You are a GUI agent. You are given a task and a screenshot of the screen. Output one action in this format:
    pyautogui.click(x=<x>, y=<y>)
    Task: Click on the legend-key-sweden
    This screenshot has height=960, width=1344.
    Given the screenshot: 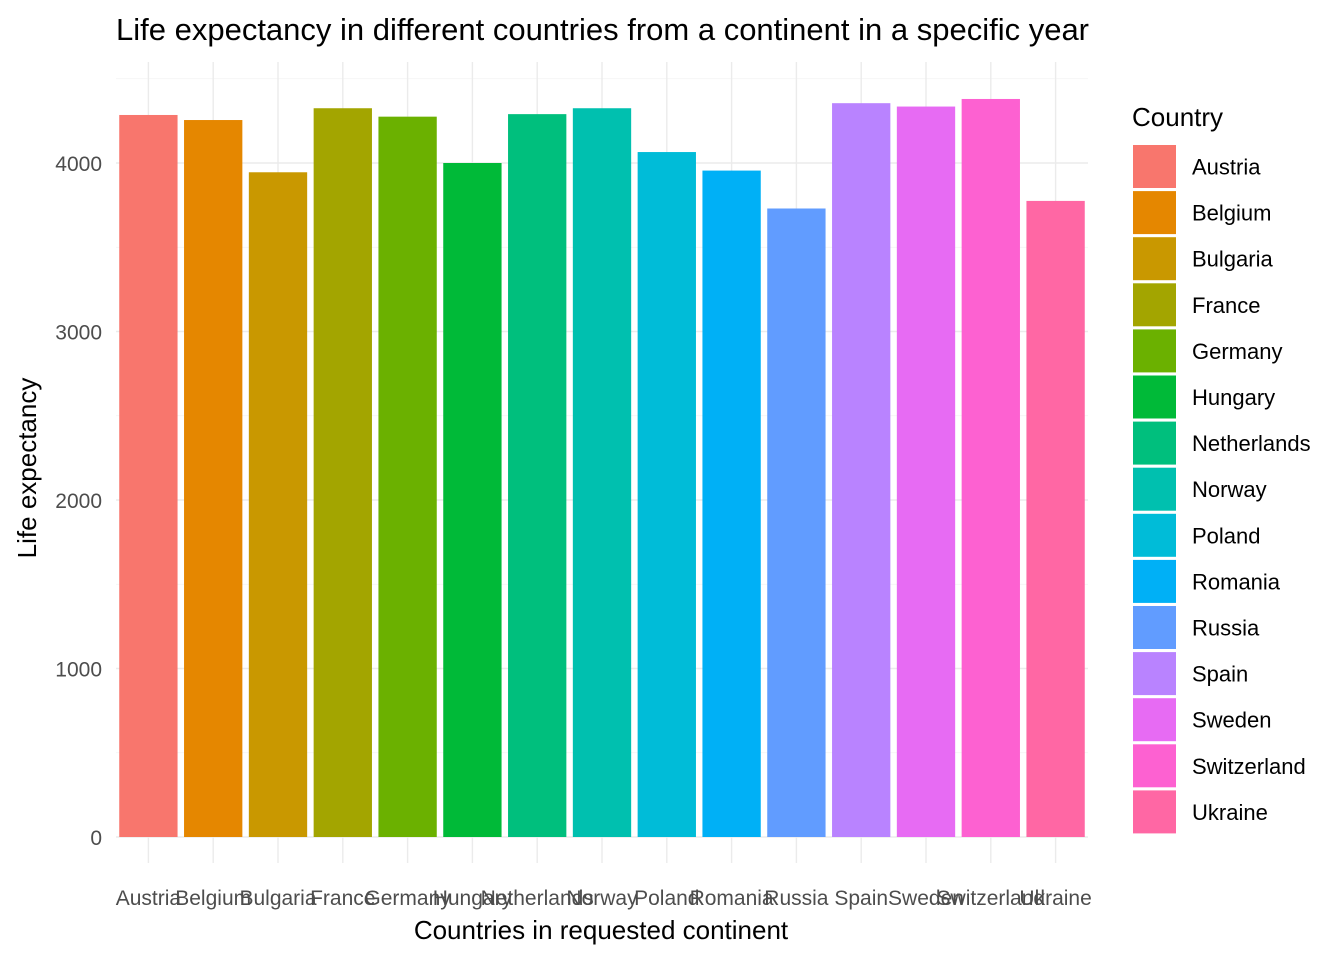 What is the action you would take?
    pyautogui.click(x=1154, y=720)
    